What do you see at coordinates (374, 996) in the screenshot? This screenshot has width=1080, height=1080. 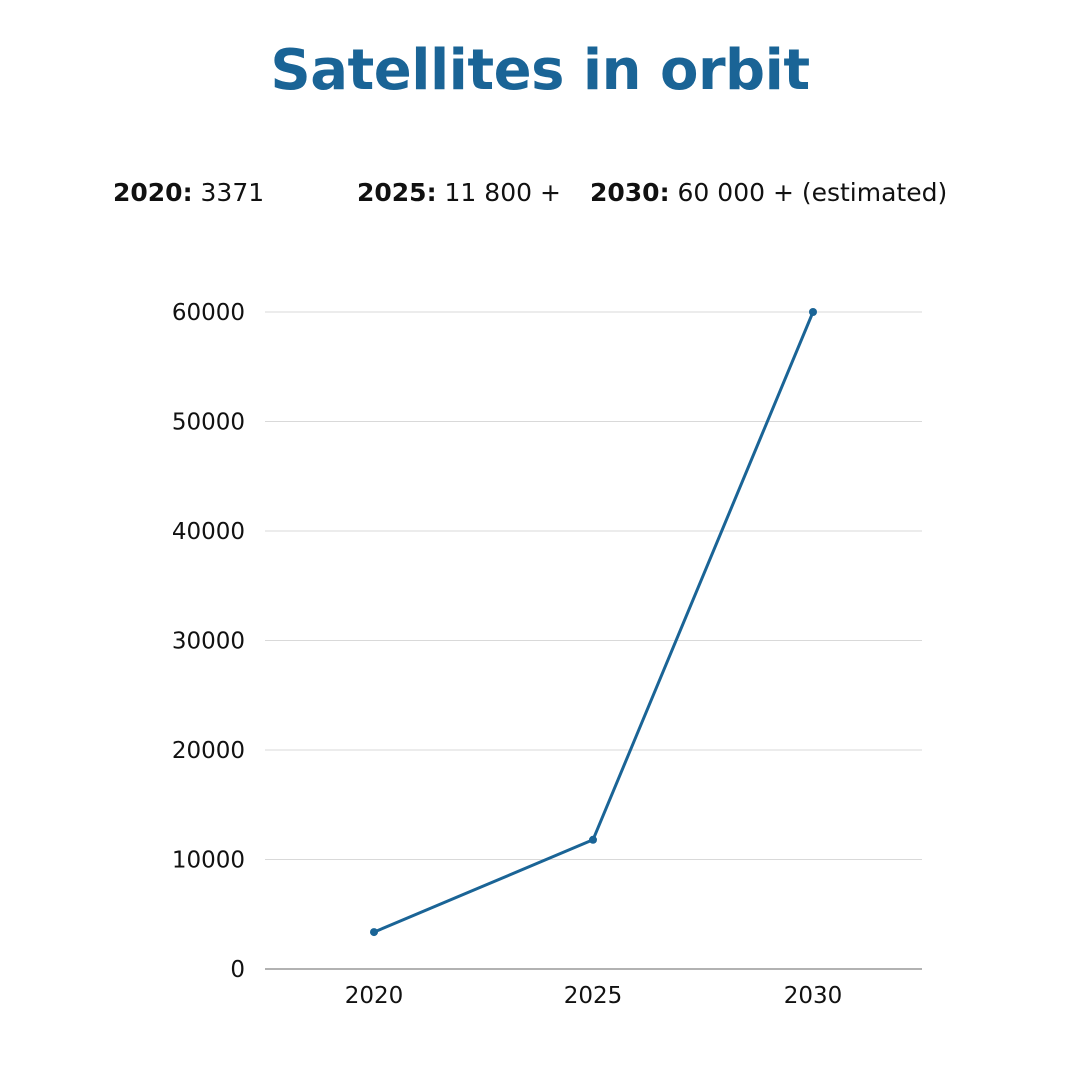 I see `x-tick-label: 2020` at bounding box center [374, 996].